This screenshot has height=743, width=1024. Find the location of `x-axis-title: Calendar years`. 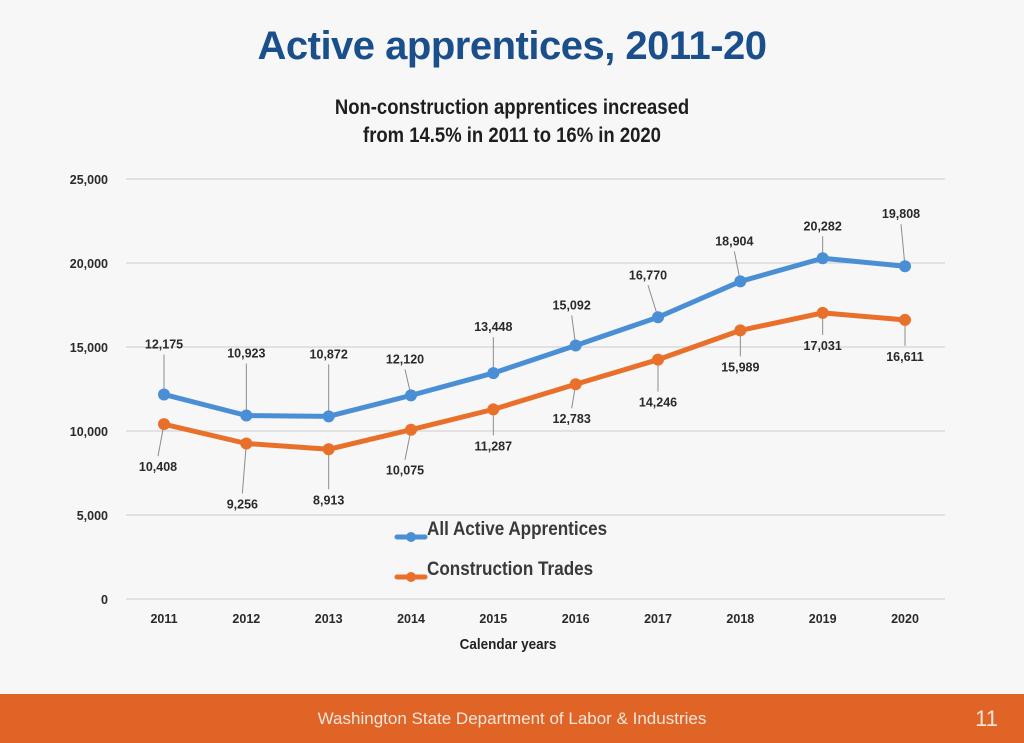

x-axis-title: Calendar years is located at coordinates (508, 644).